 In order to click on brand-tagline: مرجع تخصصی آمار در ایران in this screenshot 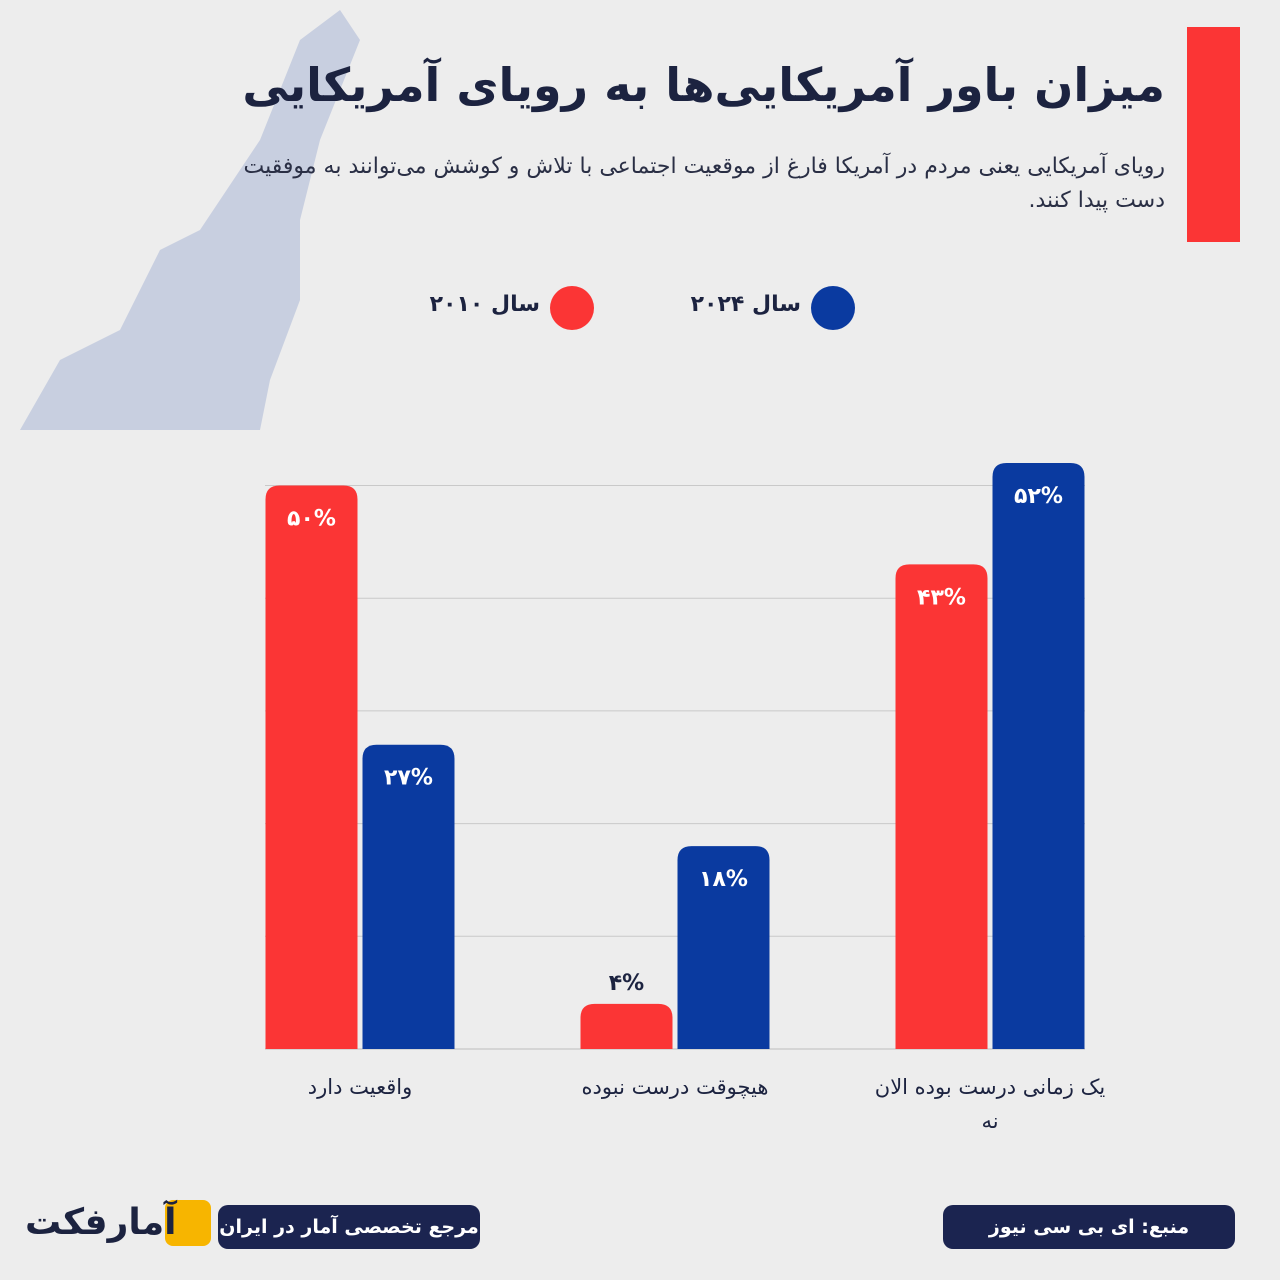, I will do `click(349, 1227)`.